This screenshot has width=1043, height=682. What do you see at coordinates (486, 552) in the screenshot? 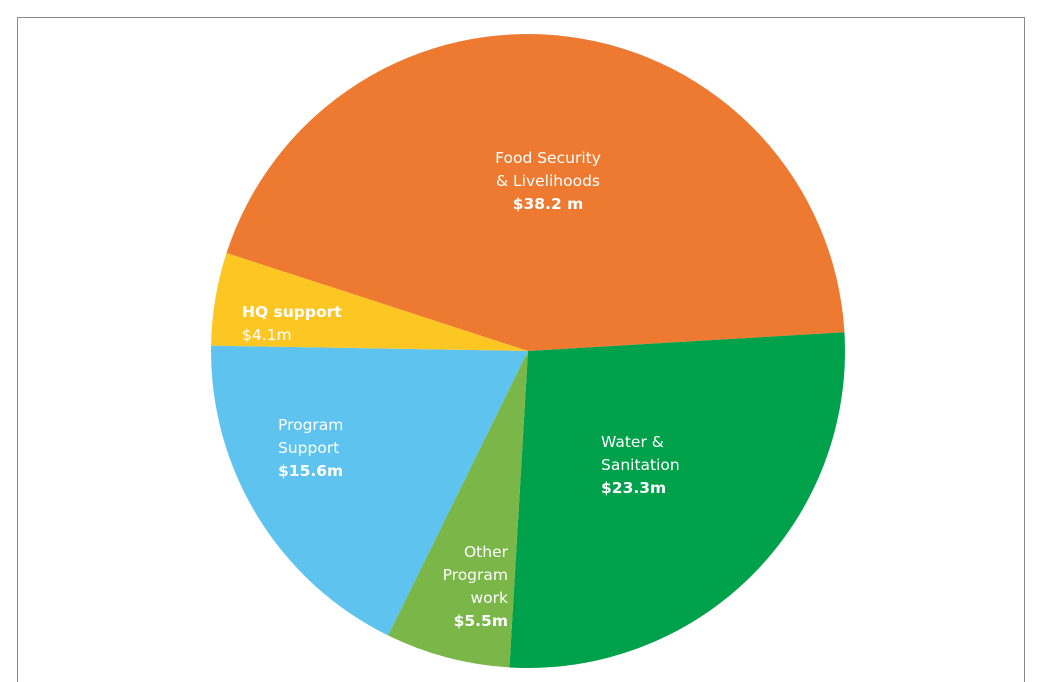
I see `slice-label-line-2-0: Other` at bounding box center [486, 552].